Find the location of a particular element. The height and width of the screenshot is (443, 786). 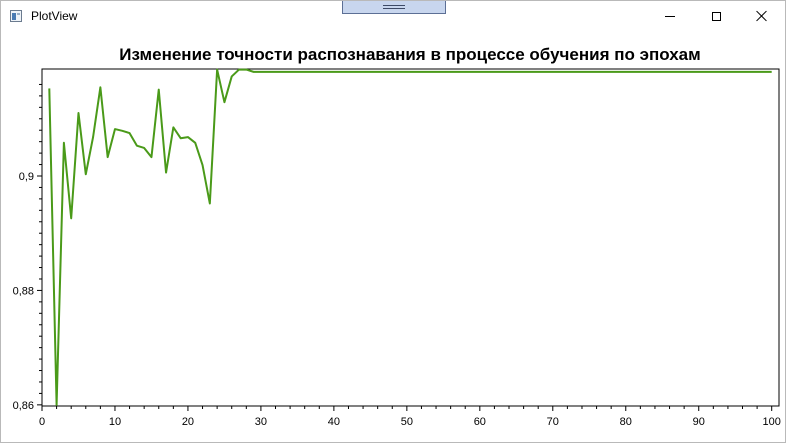

maximize-button is located at coordinates (716, 16).